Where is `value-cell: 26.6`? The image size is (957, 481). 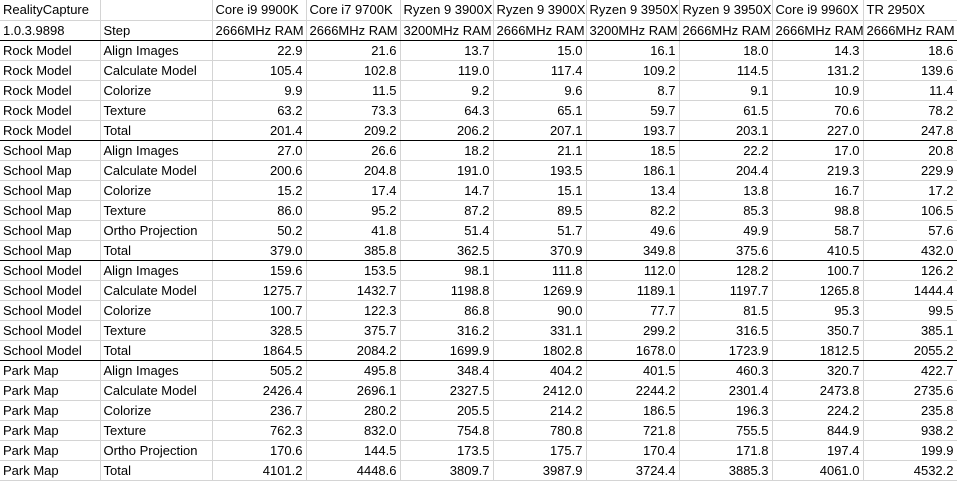 value-cell: 26.6 is located at coordinates (353, 150).